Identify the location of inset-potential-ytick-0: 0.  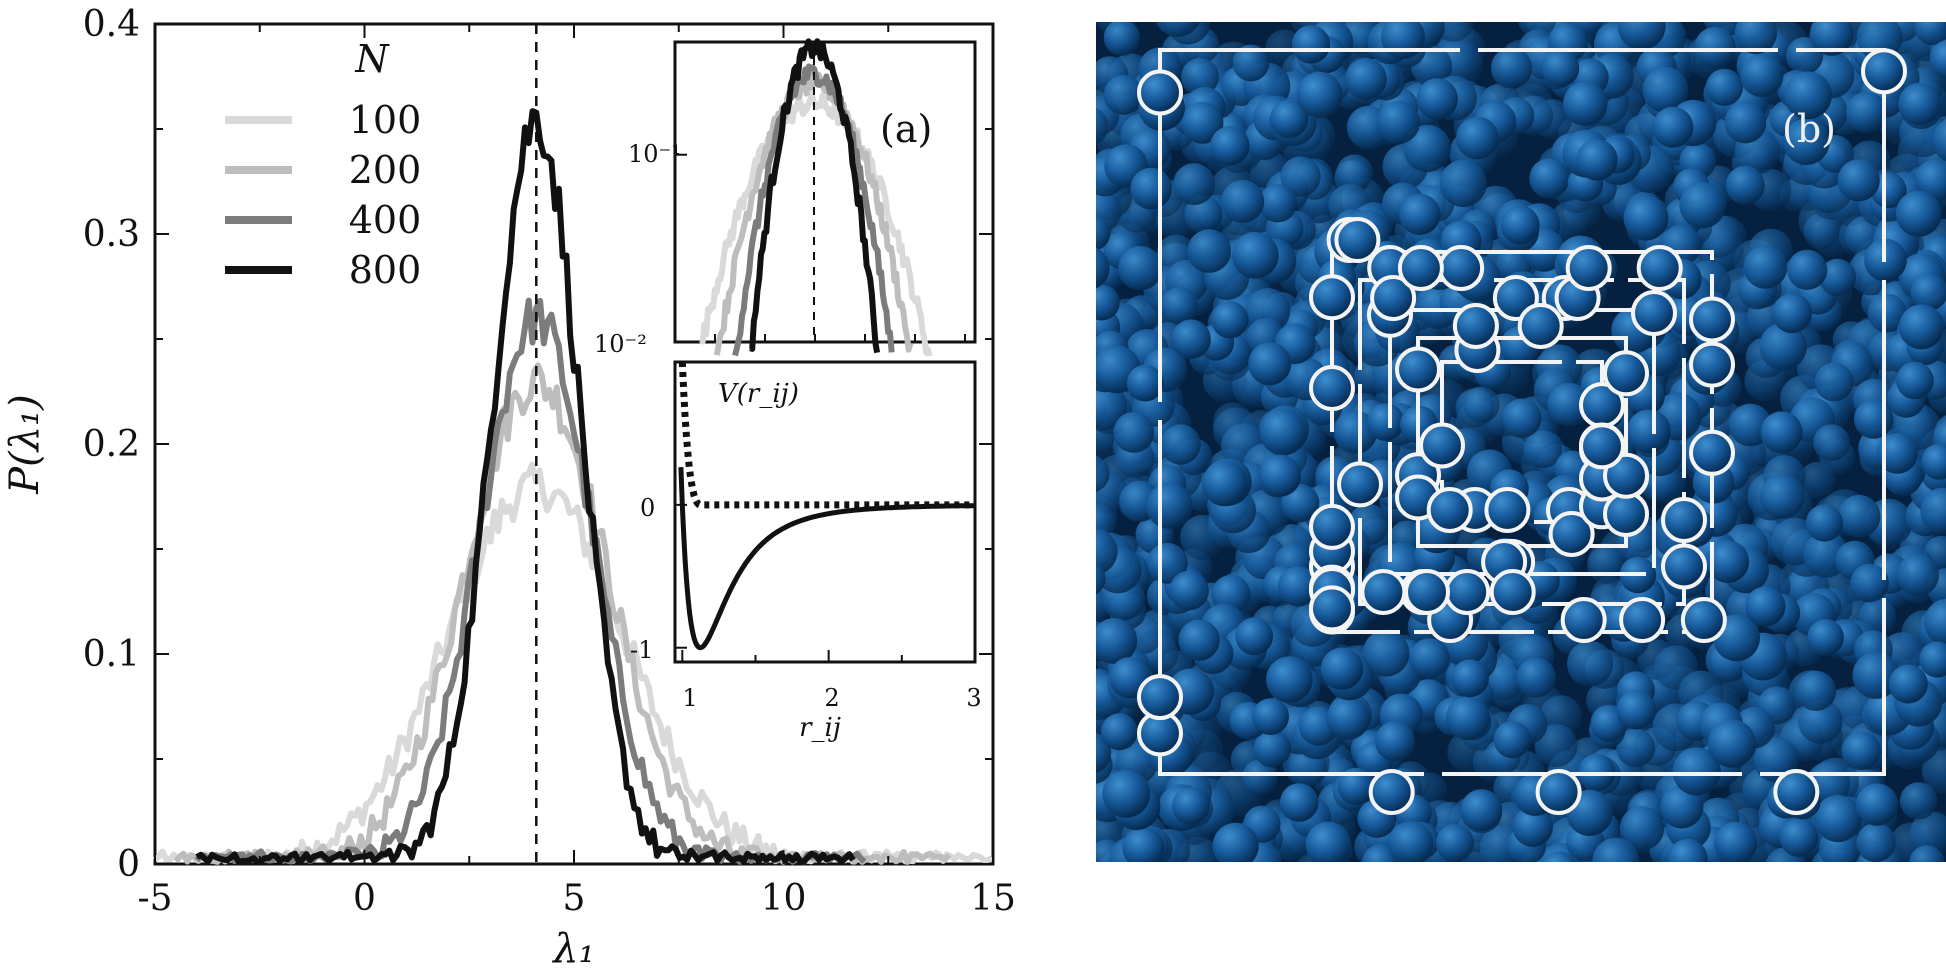
(647, 508).